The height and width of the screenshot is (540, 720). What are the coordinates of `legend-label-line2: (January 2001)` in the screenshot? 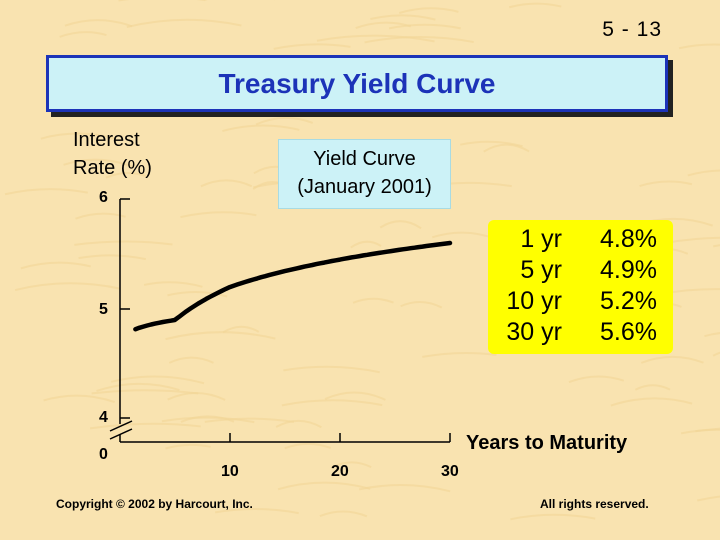 It's located at (364, 187).